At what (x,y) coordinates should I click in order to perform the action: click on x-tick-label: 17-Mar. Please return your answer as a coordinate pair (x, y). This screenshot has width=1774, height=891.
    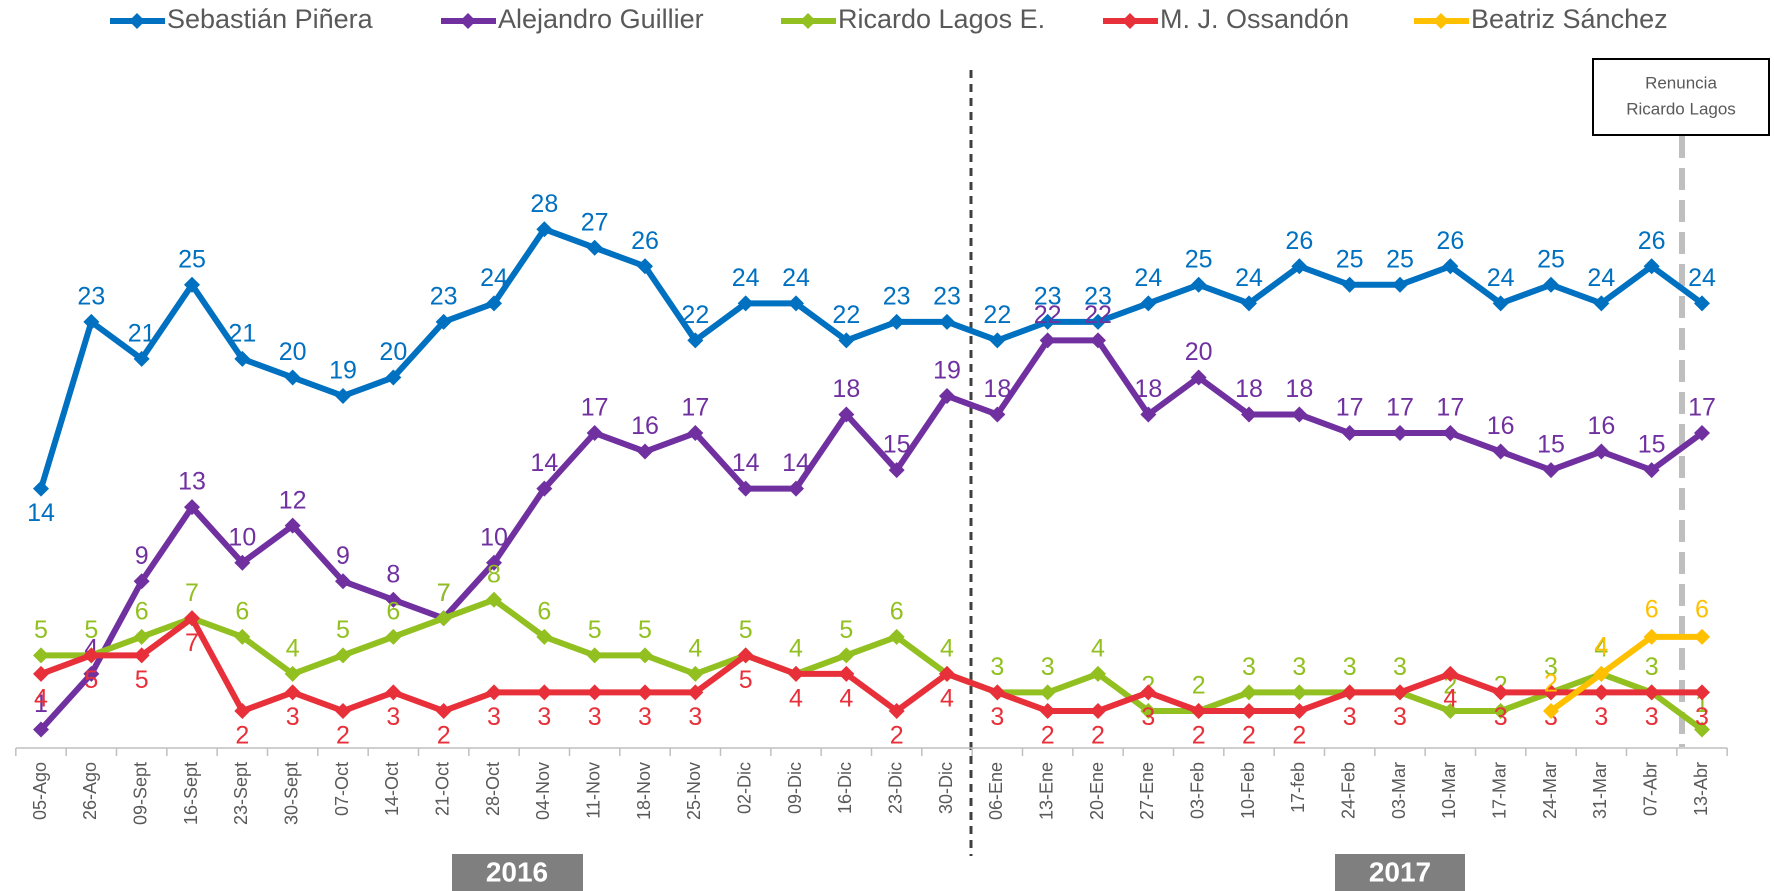
    Looking at the image, I should click on (1499, 790).